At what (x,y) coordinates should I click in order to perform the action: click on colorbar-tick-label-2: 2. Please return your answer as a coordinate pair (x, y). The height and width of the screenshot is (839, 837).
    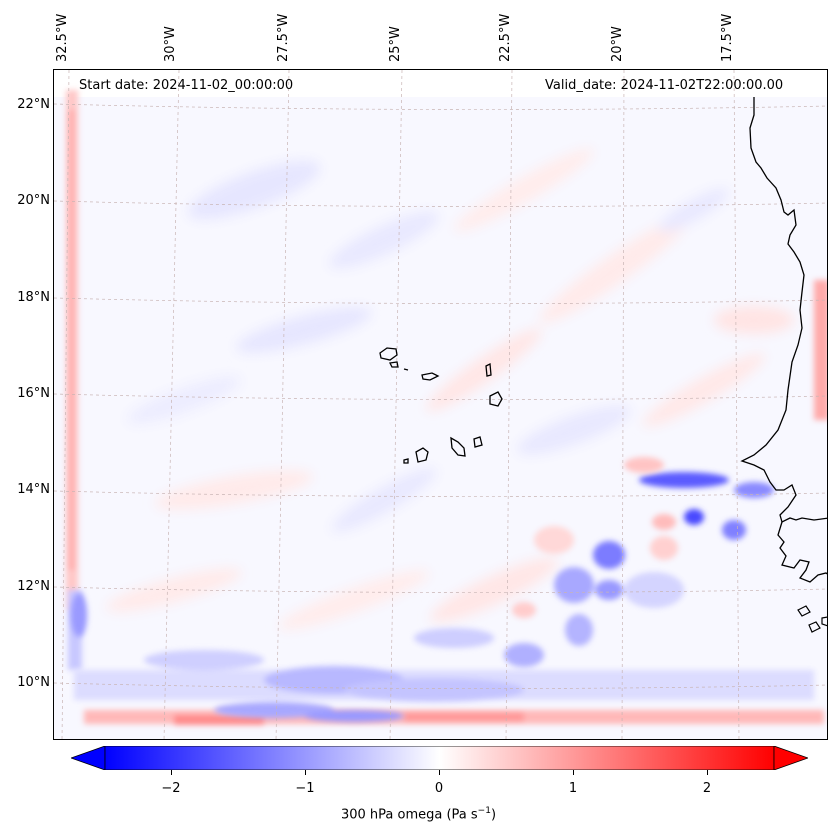
    Looking at the image, I should click on (707, 788).